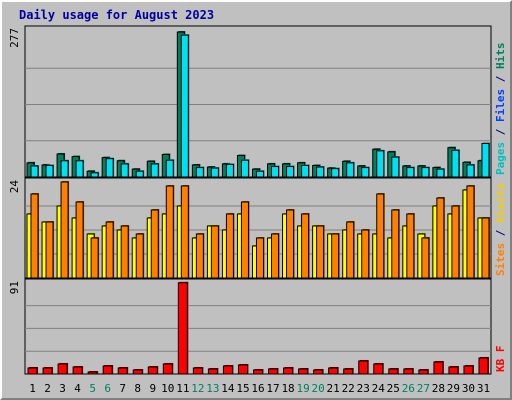 Image resolution: width=512 pixels, height=400 pixels. Describe the element at coordinates (137, 388) in the screenshot. I see `x-tick-label: 8` at that location.